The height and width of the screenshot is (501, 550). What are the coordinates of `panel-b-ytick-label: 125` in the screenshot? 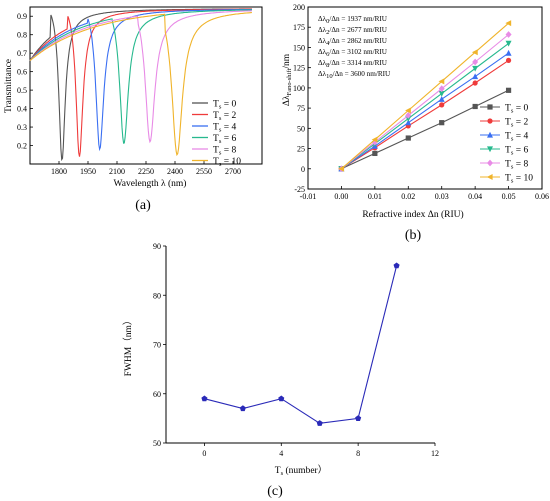 It's located at (299, 68).